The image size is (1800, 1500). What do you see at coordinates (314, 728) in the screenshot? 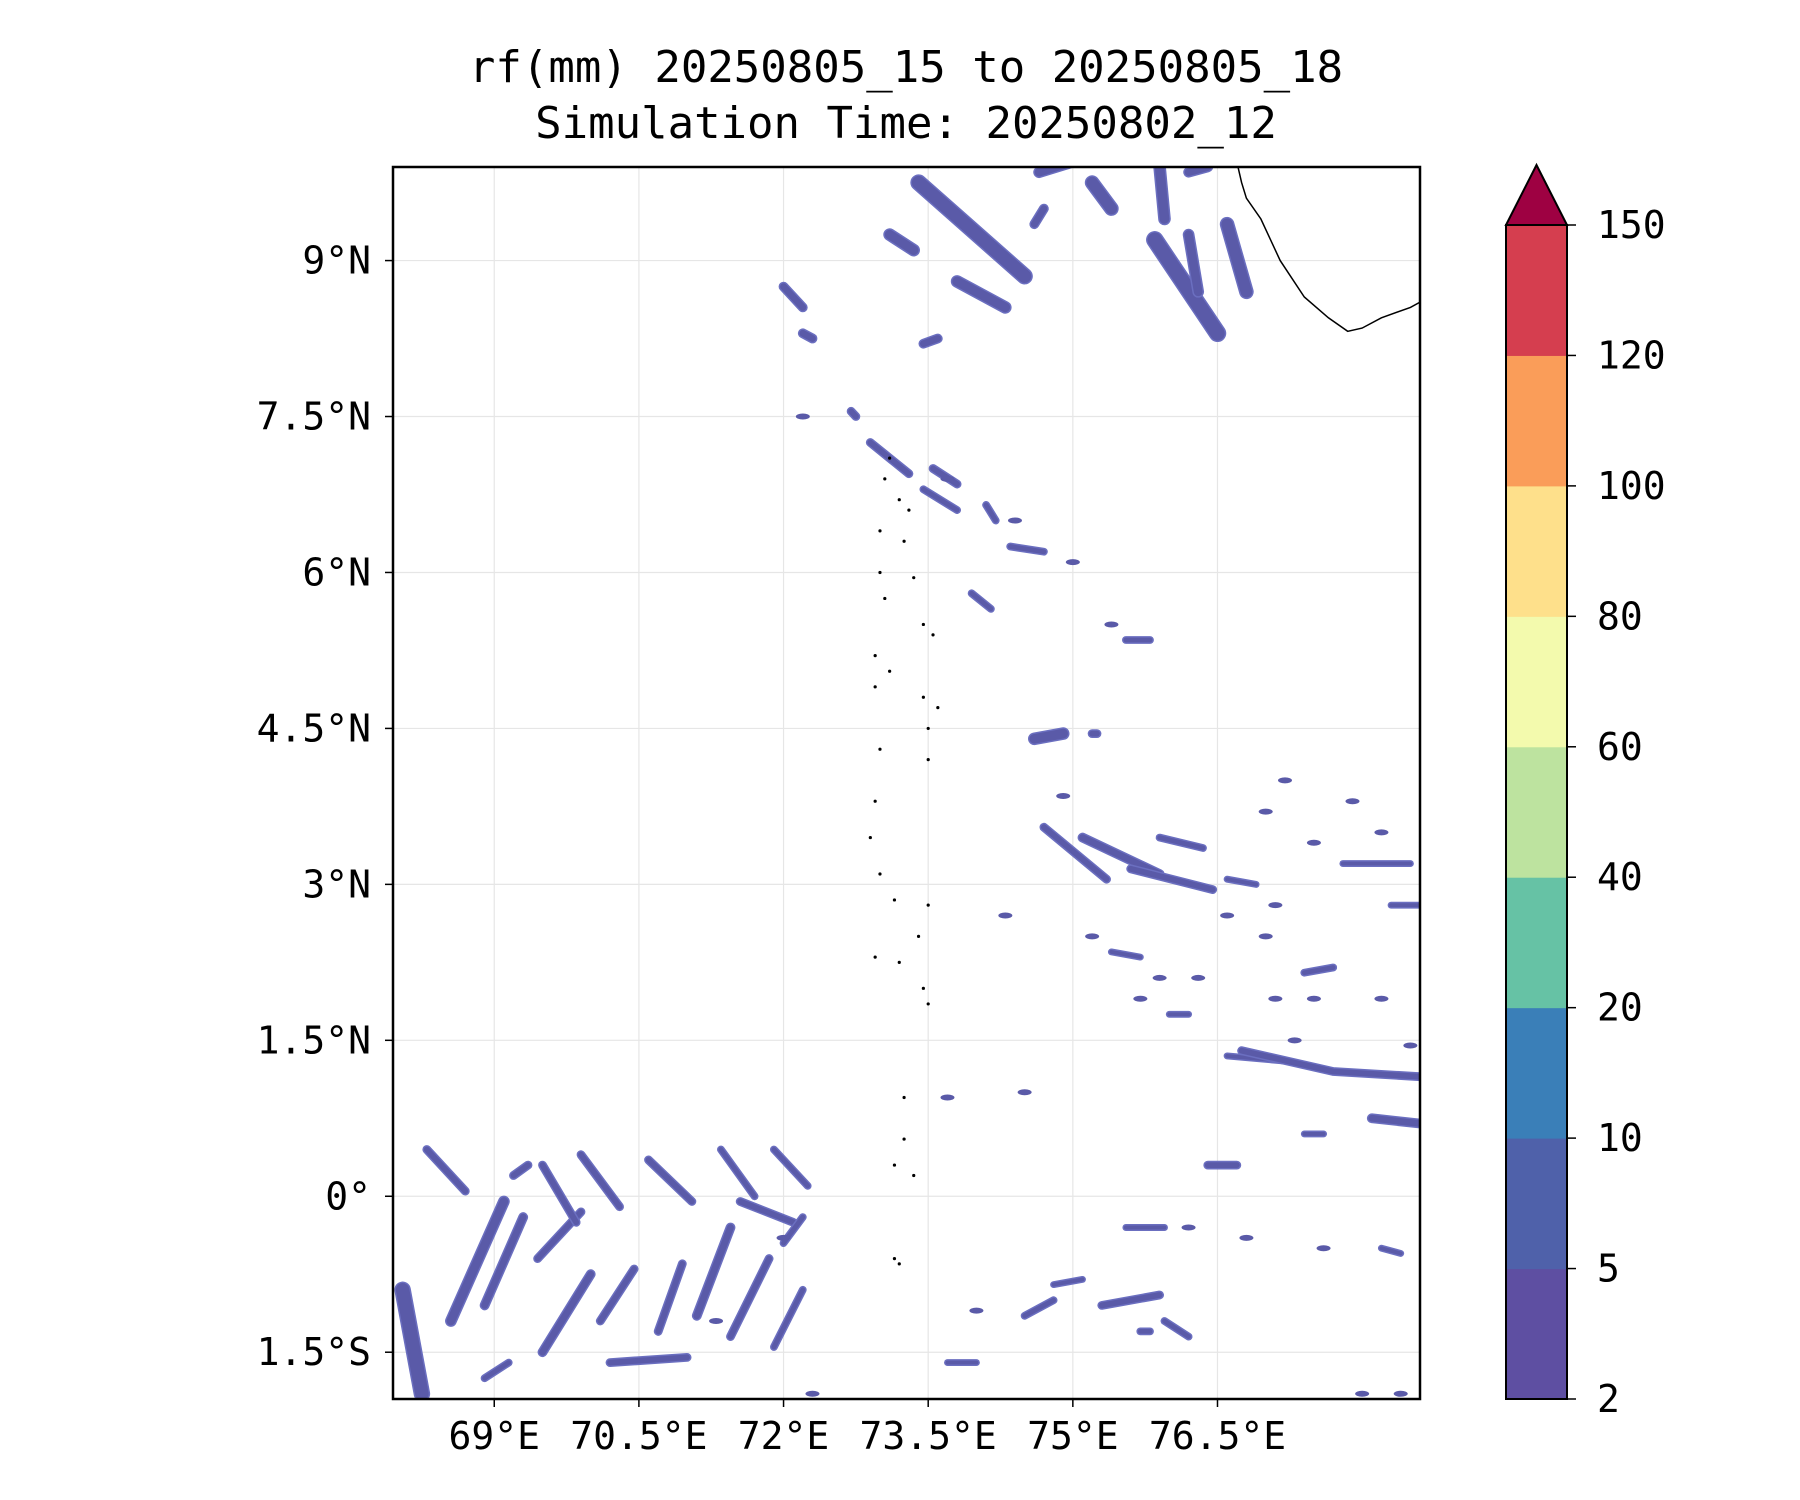
I see `y-tick-label: 4.5°N` at bounding box center [314, 728].